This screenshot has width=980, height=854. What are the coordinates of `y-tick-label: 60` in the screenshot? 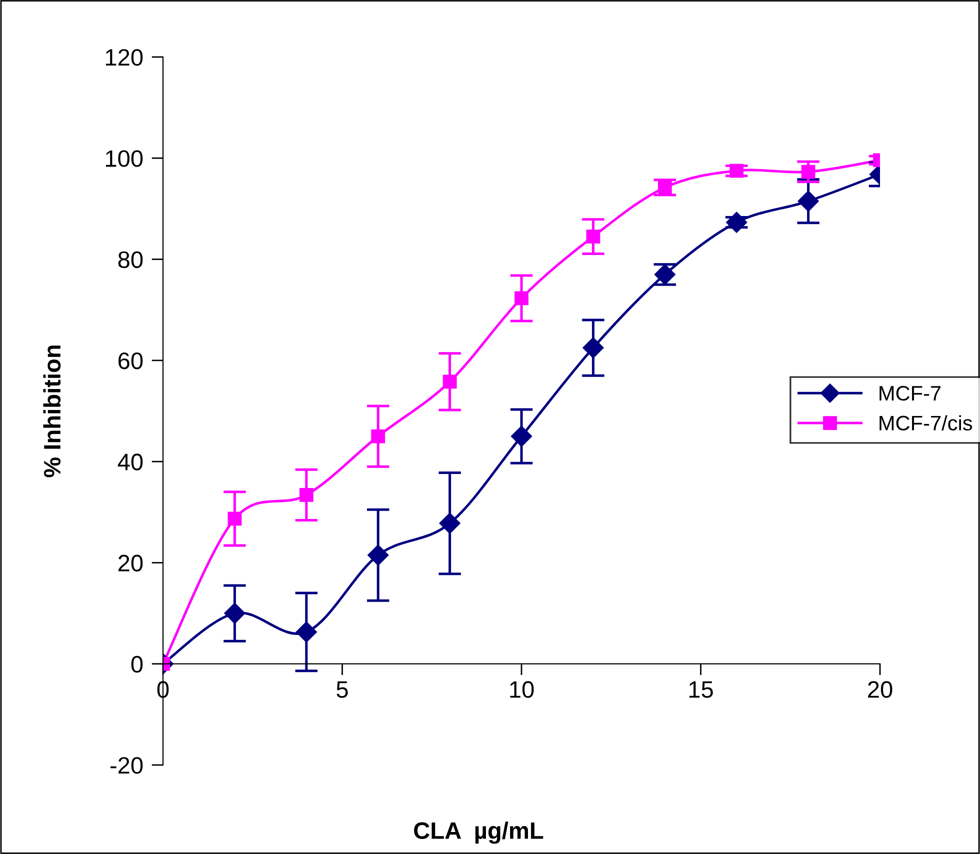 It's located at (130, 361).